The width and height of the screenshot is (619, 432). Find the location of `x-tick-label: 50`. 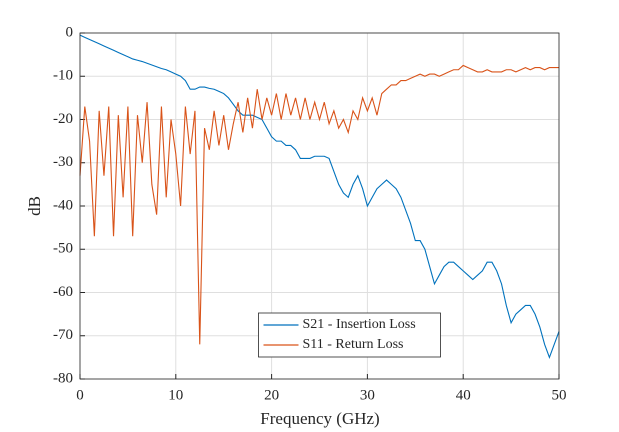

x-tick-label: 50 is located at coordinates (559, 395).